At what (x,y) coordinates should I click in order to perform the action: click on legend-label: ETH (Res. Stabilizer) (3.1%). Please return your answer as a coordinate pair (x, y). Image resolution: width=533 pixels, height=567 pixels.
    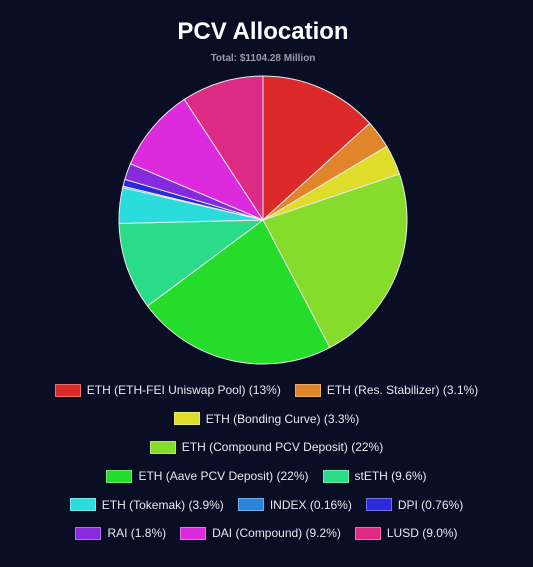
    Looking at the image, I should click on (402, 390).